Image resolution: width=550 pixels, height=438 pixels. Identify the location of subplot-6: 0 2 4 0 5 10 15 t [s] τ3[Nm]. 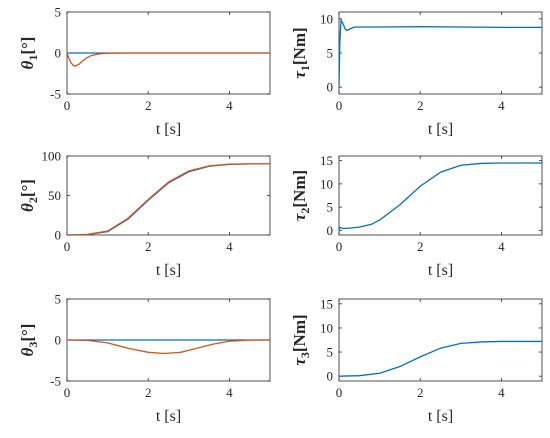
(416, 360).